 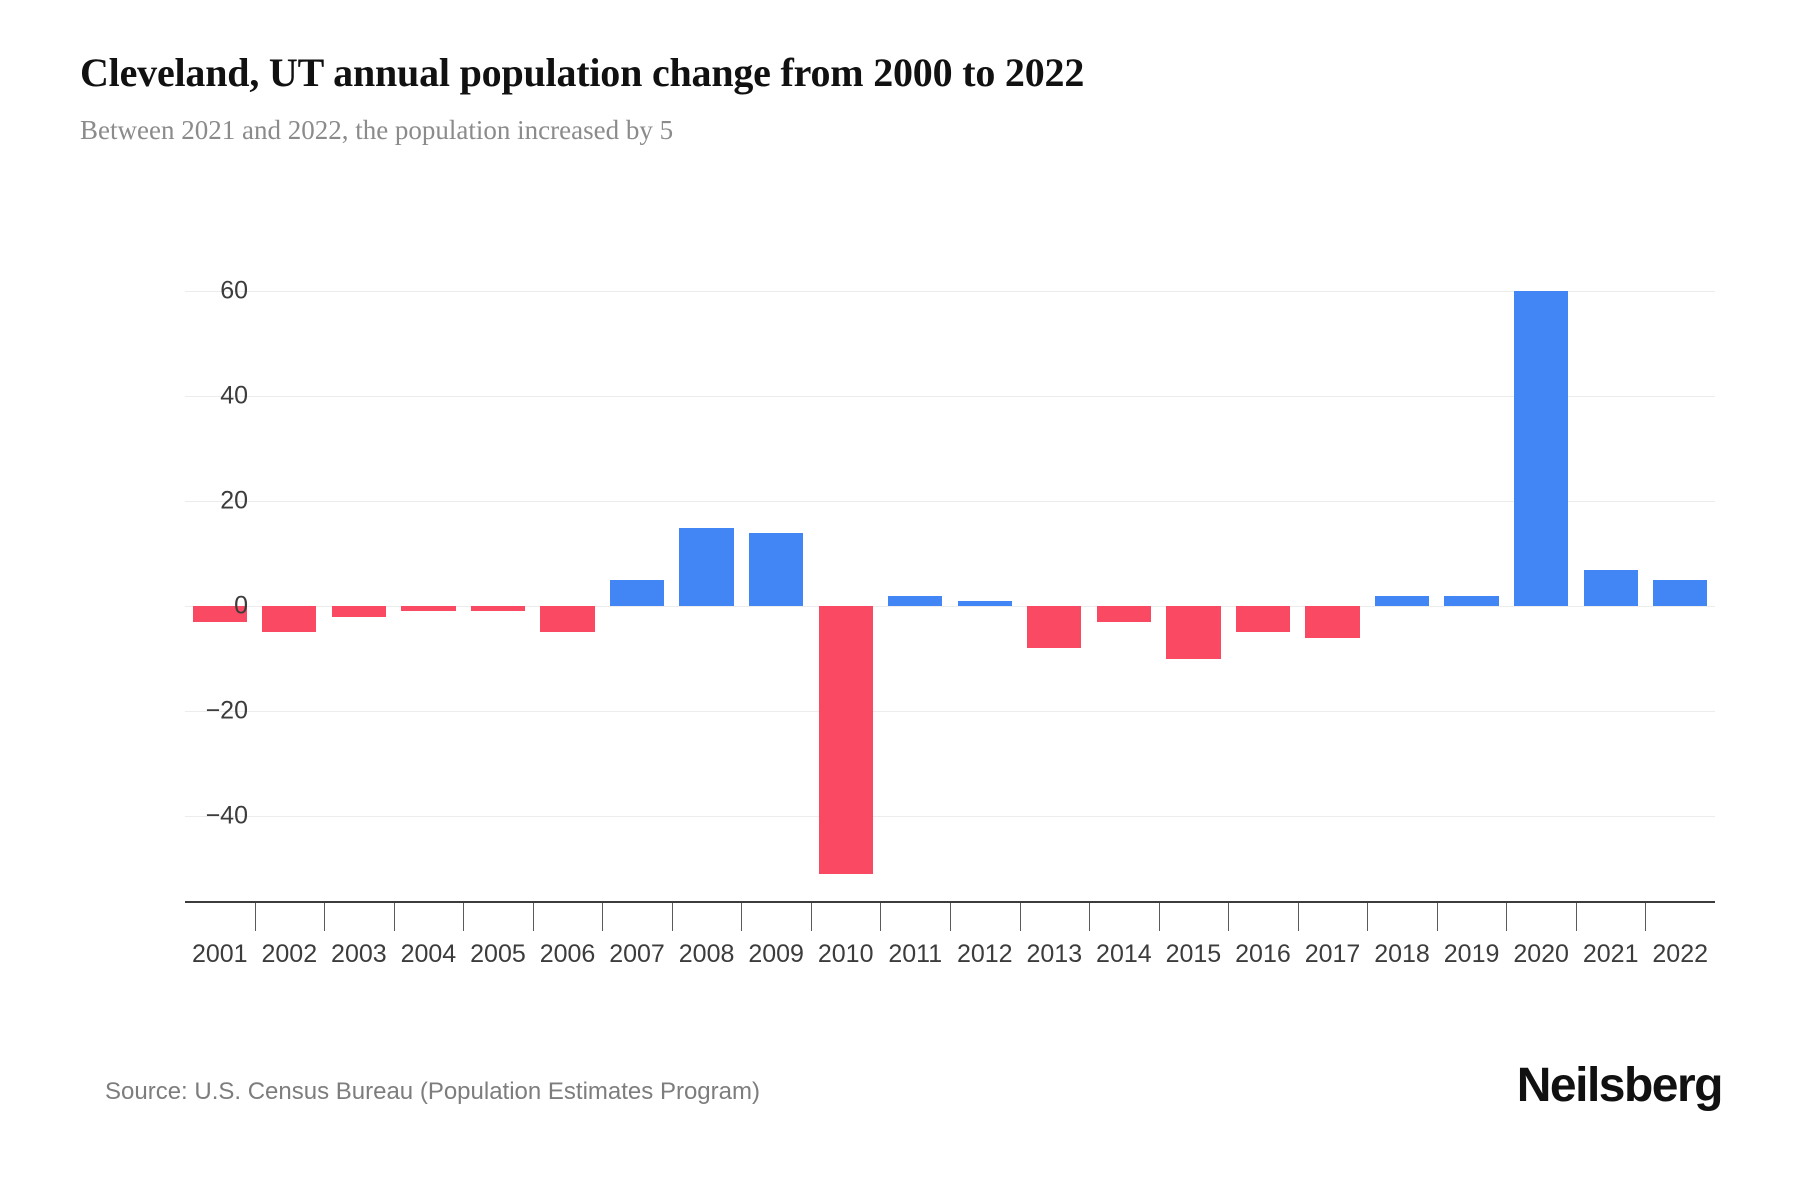 What do you see at coordinates (226, 710) in the screenshot?
I see `y-axis-tick-label: −20` at bounding box center [226, 710].